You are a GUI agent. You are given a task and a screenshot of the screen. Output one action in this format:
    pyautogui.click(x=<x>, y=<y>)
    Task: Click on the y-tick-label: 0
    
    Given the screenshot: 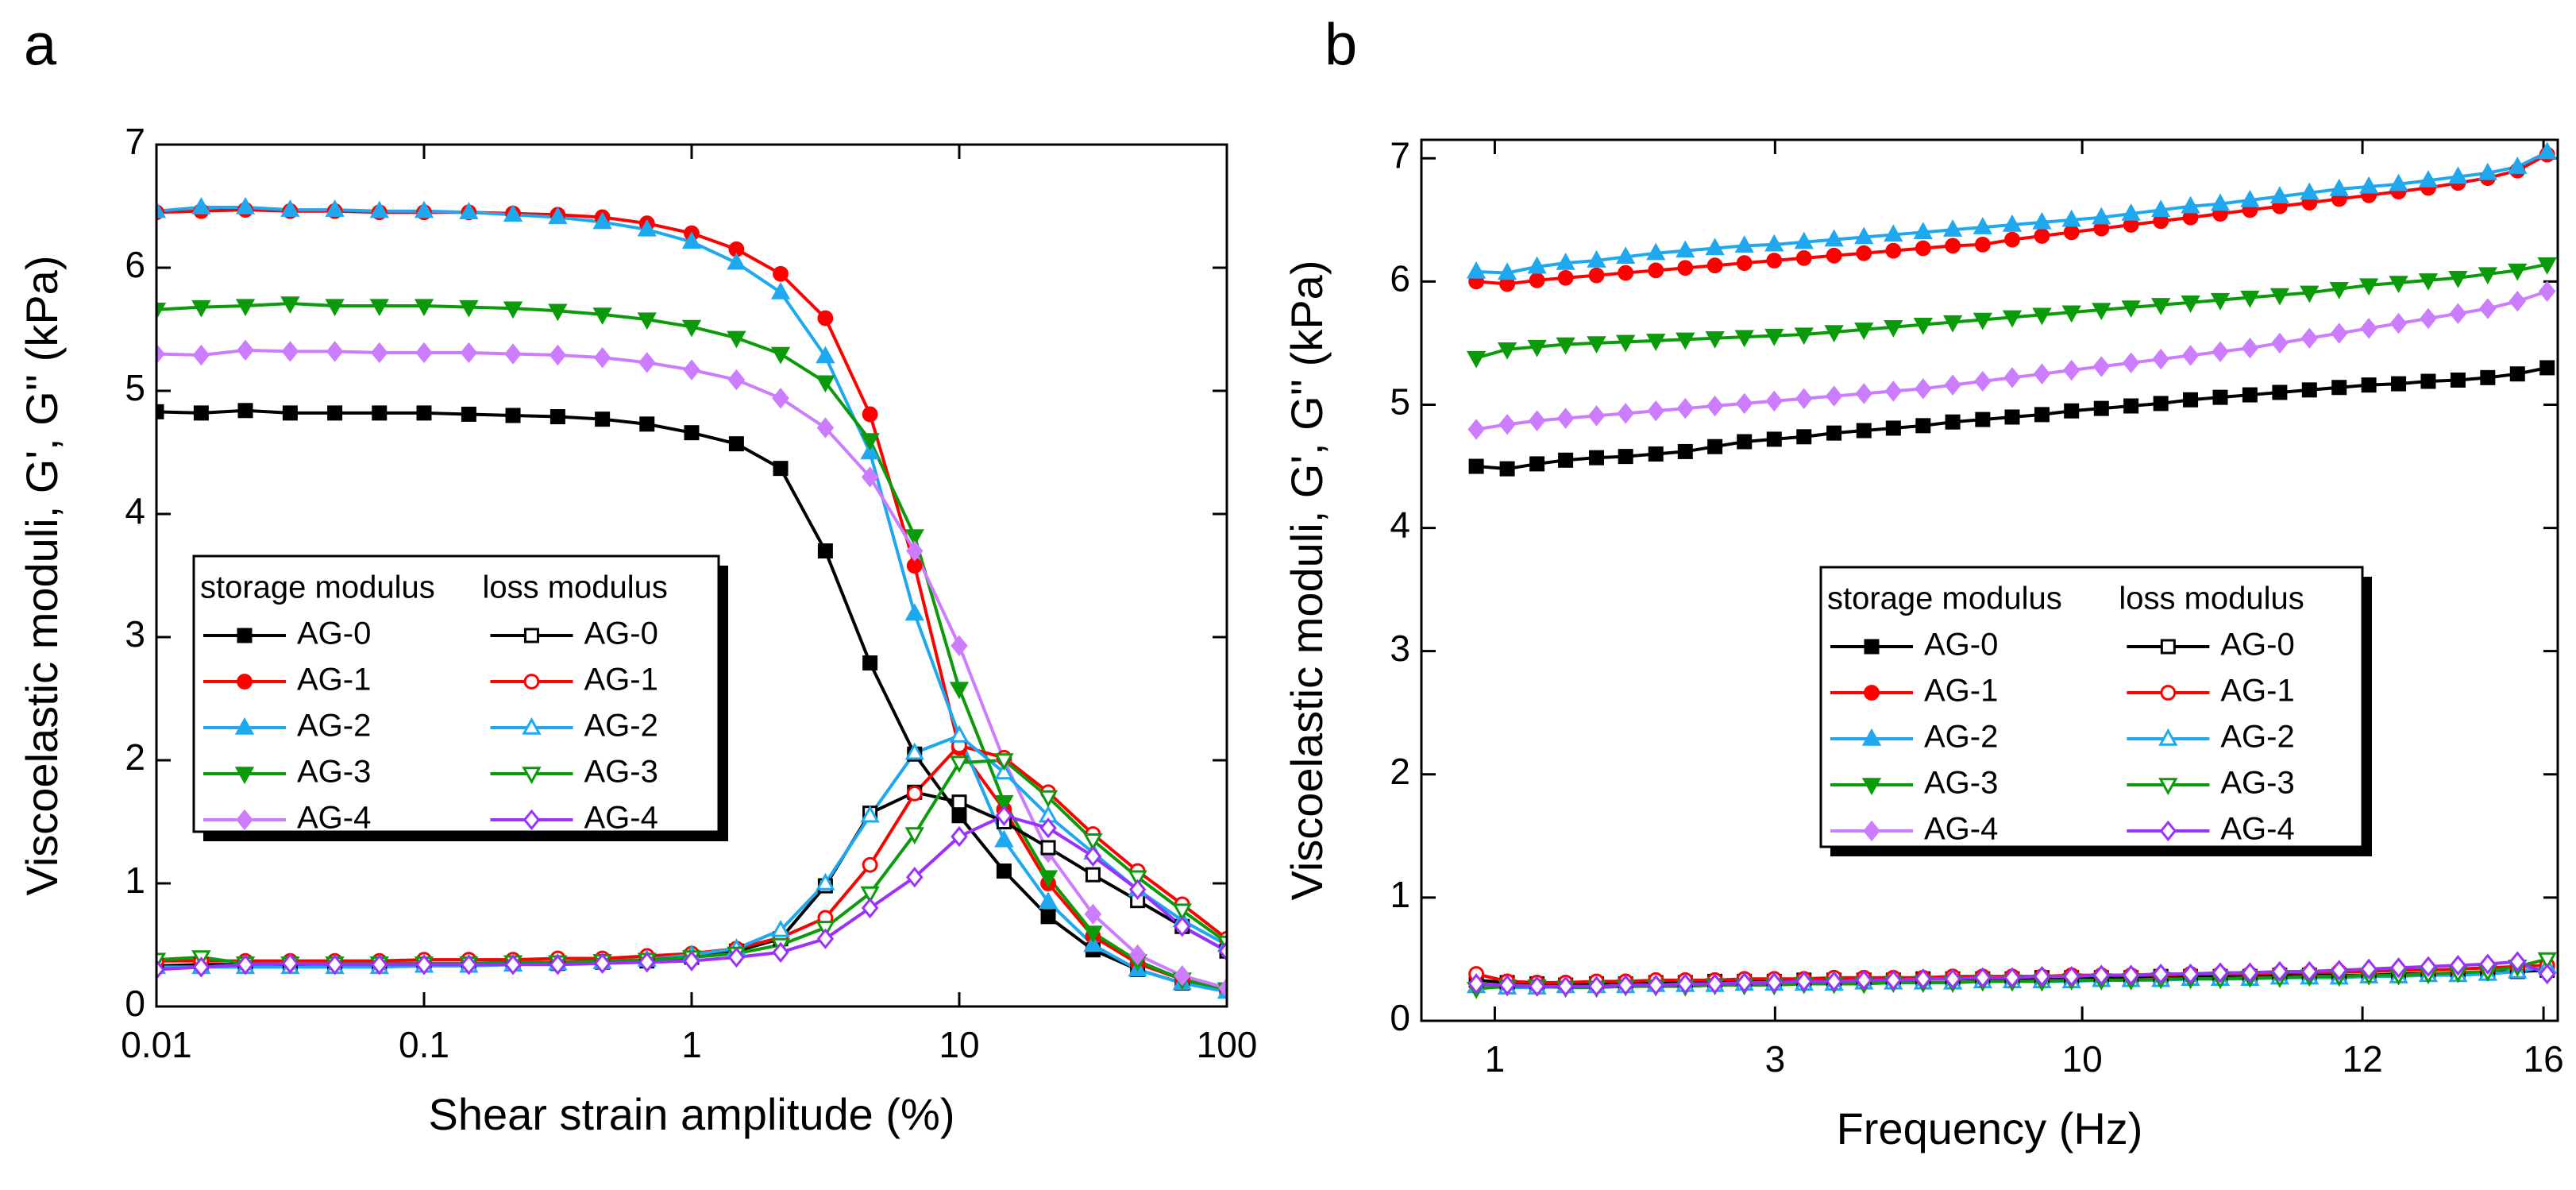 What is the action you would take?
    pyautogui.click(x=1400, y=1017)
    